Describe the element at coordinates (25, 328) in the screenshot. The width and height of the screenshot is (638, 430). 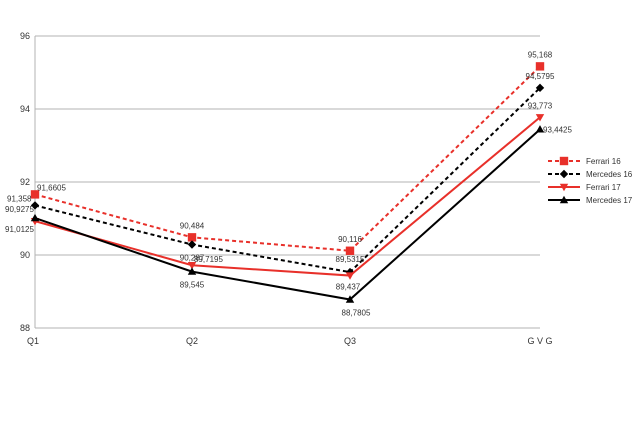
I see `y-tick-label: 88` at that location.